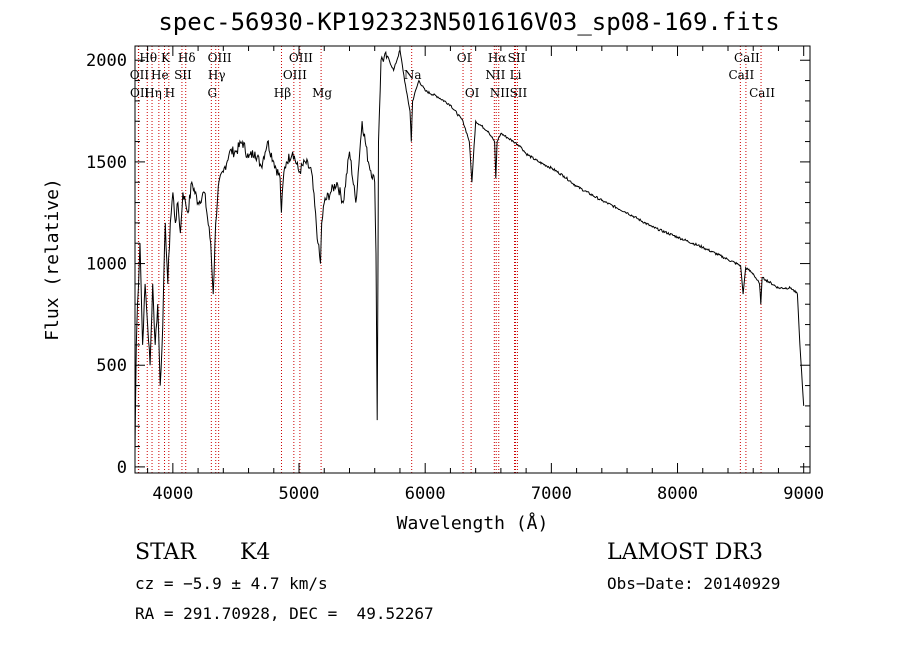 The width and height of the screenshot is (900, 649). What do you see at coordinates (106, 61) in the screenshot?
I see `y-tick-label: 2000` at bounding box center [106, 61].